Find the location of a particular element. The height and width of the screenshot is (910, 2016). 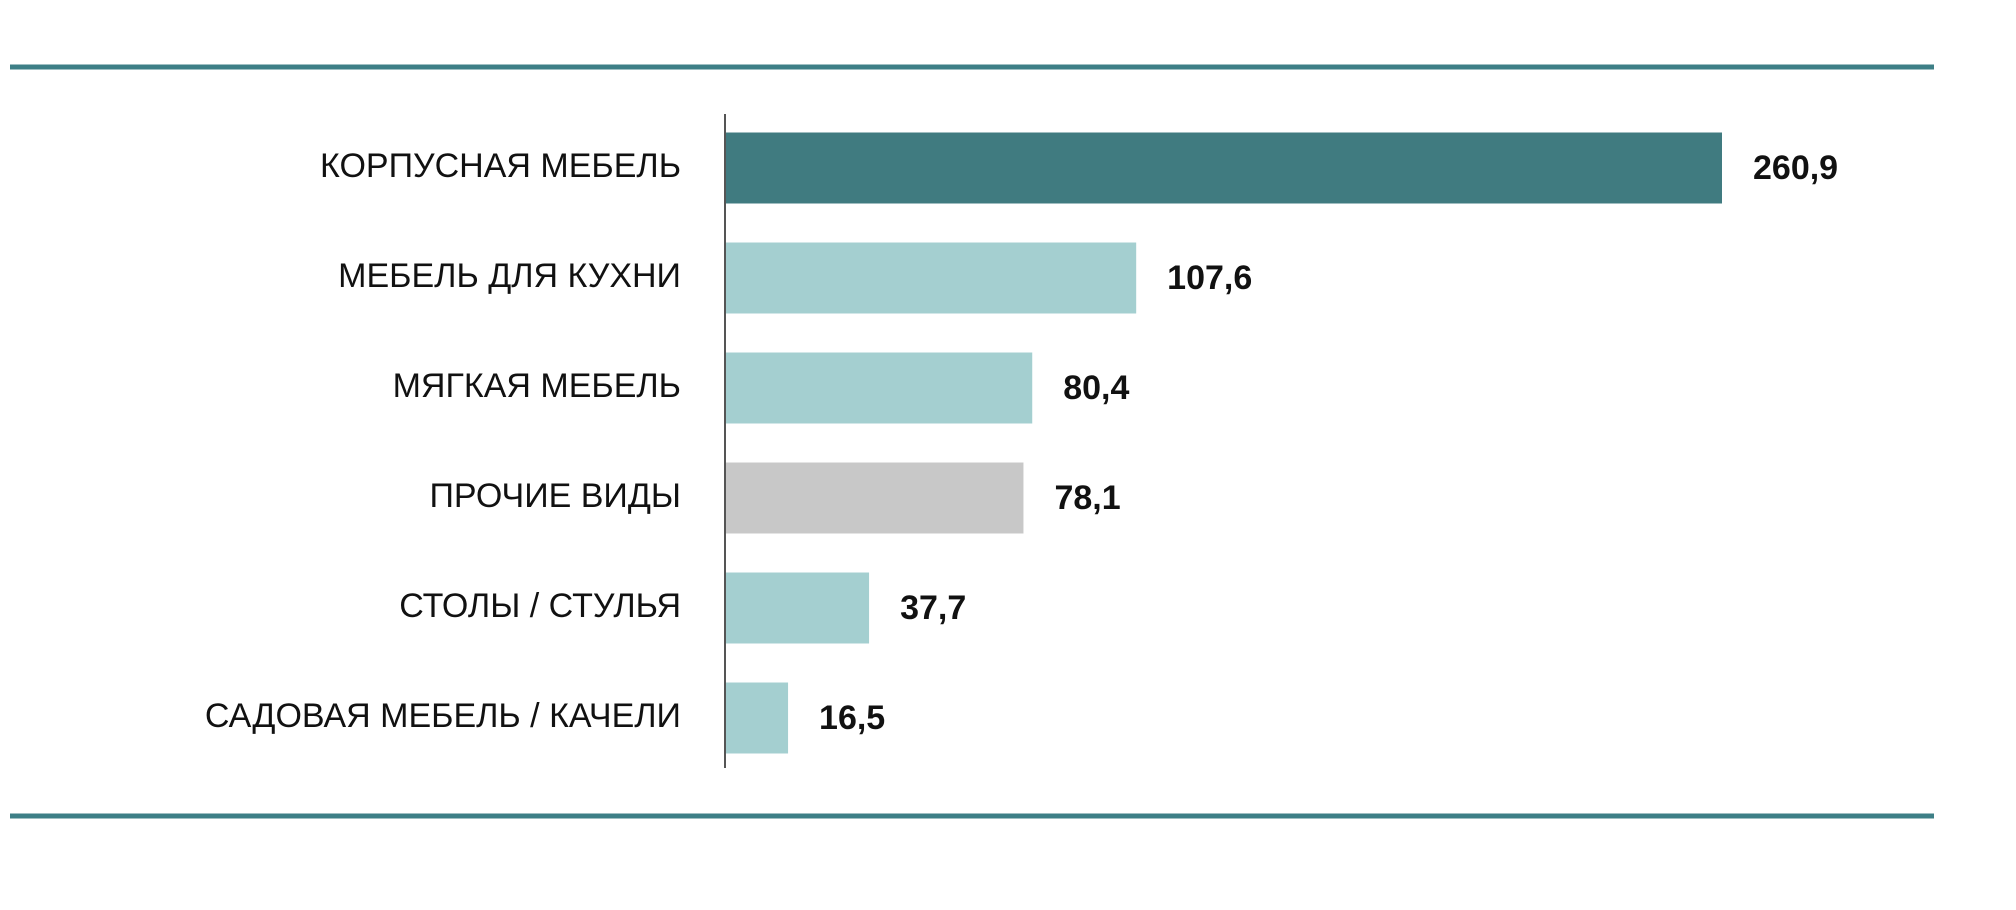

category-label: МЕБЕЛЬ ДЛЯ КУХНИ is located at coordinates (509, 276).